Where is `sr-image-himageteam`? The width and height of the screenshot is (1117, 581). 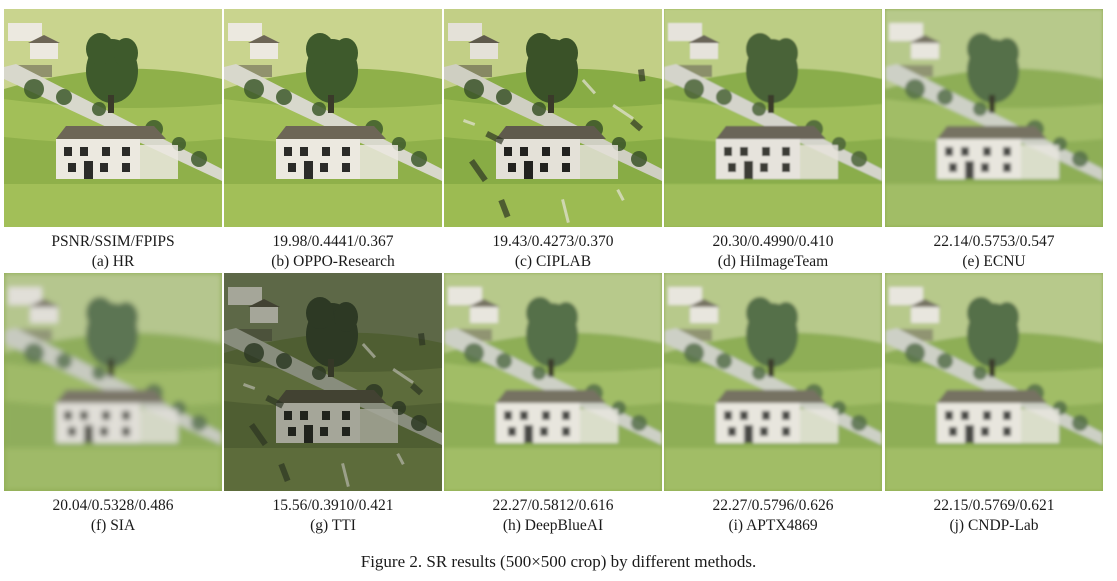
sr-image-himageteam is located at coordinates (773, 118).